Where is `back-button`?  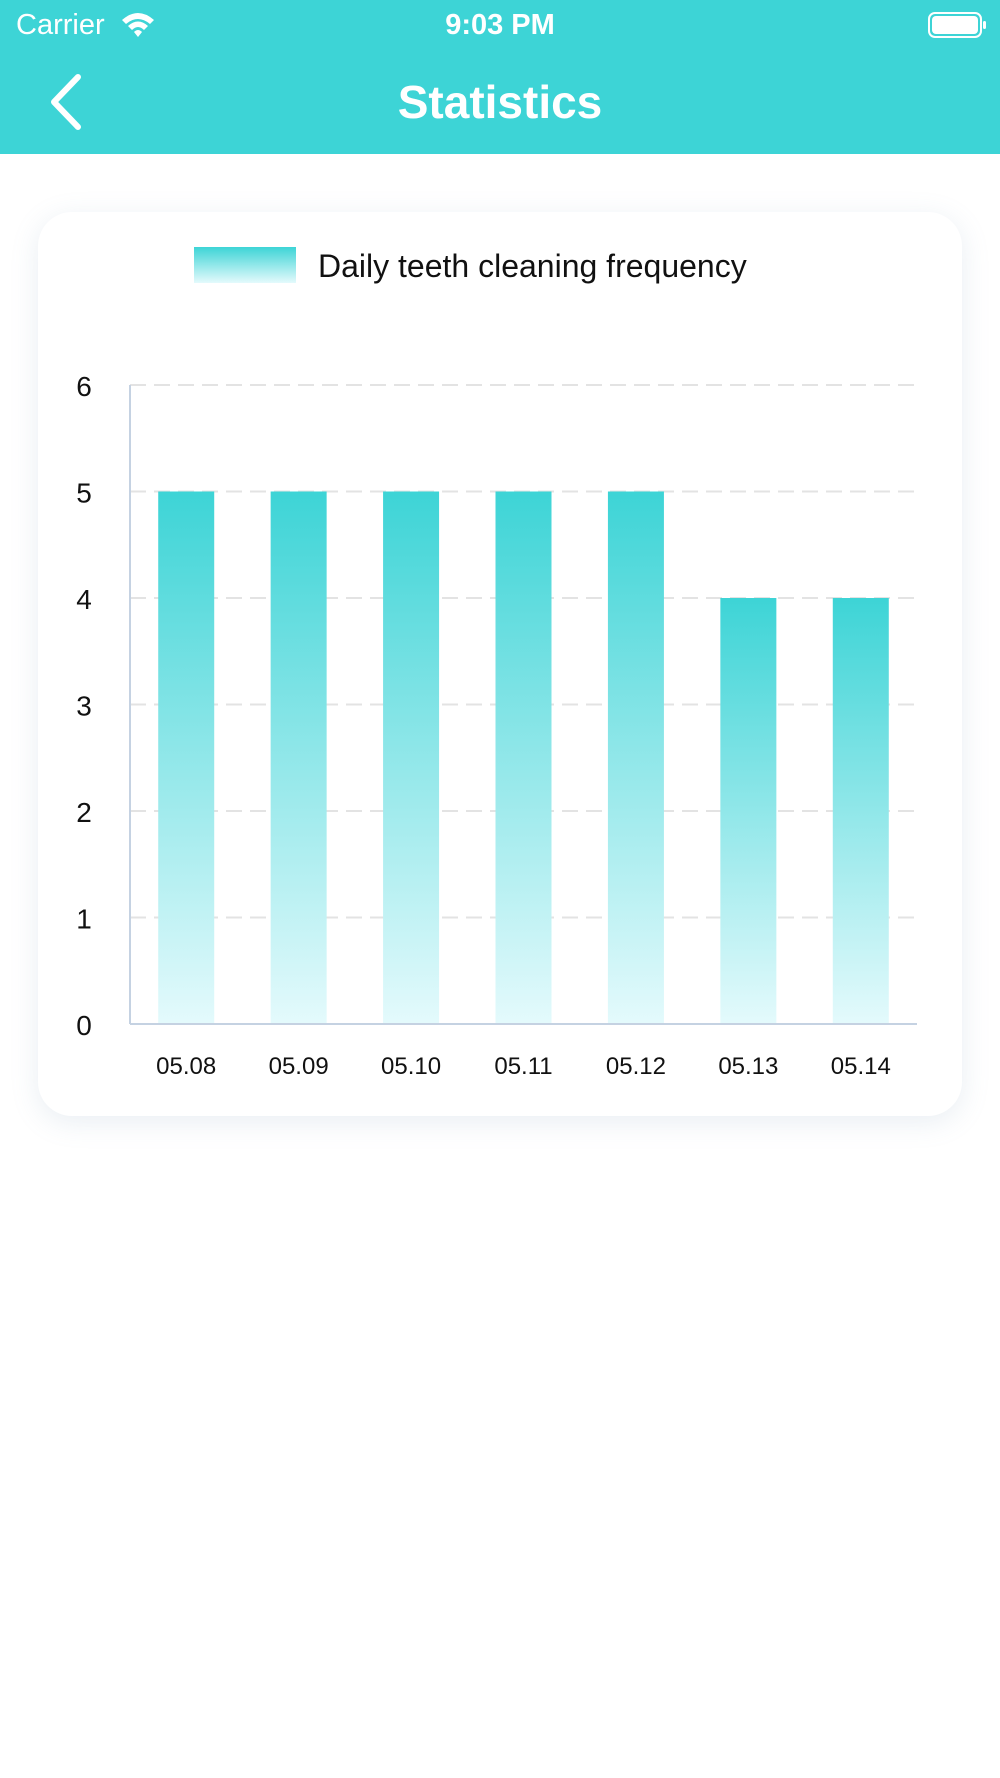
back-button is located at coordinates (66, 102).